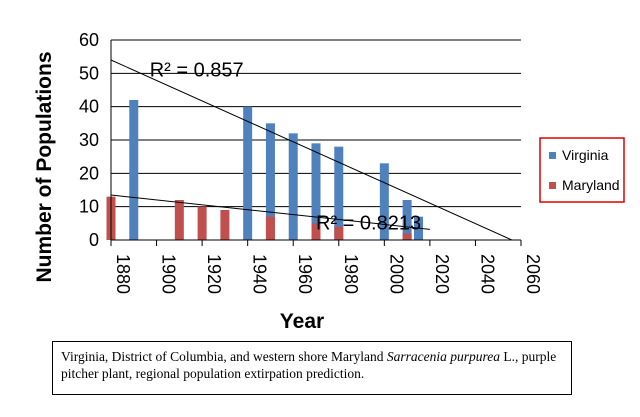 The width and height of the screenshot is (640, 417). I want to click on virginia-bar-2010, so click(407, 220).